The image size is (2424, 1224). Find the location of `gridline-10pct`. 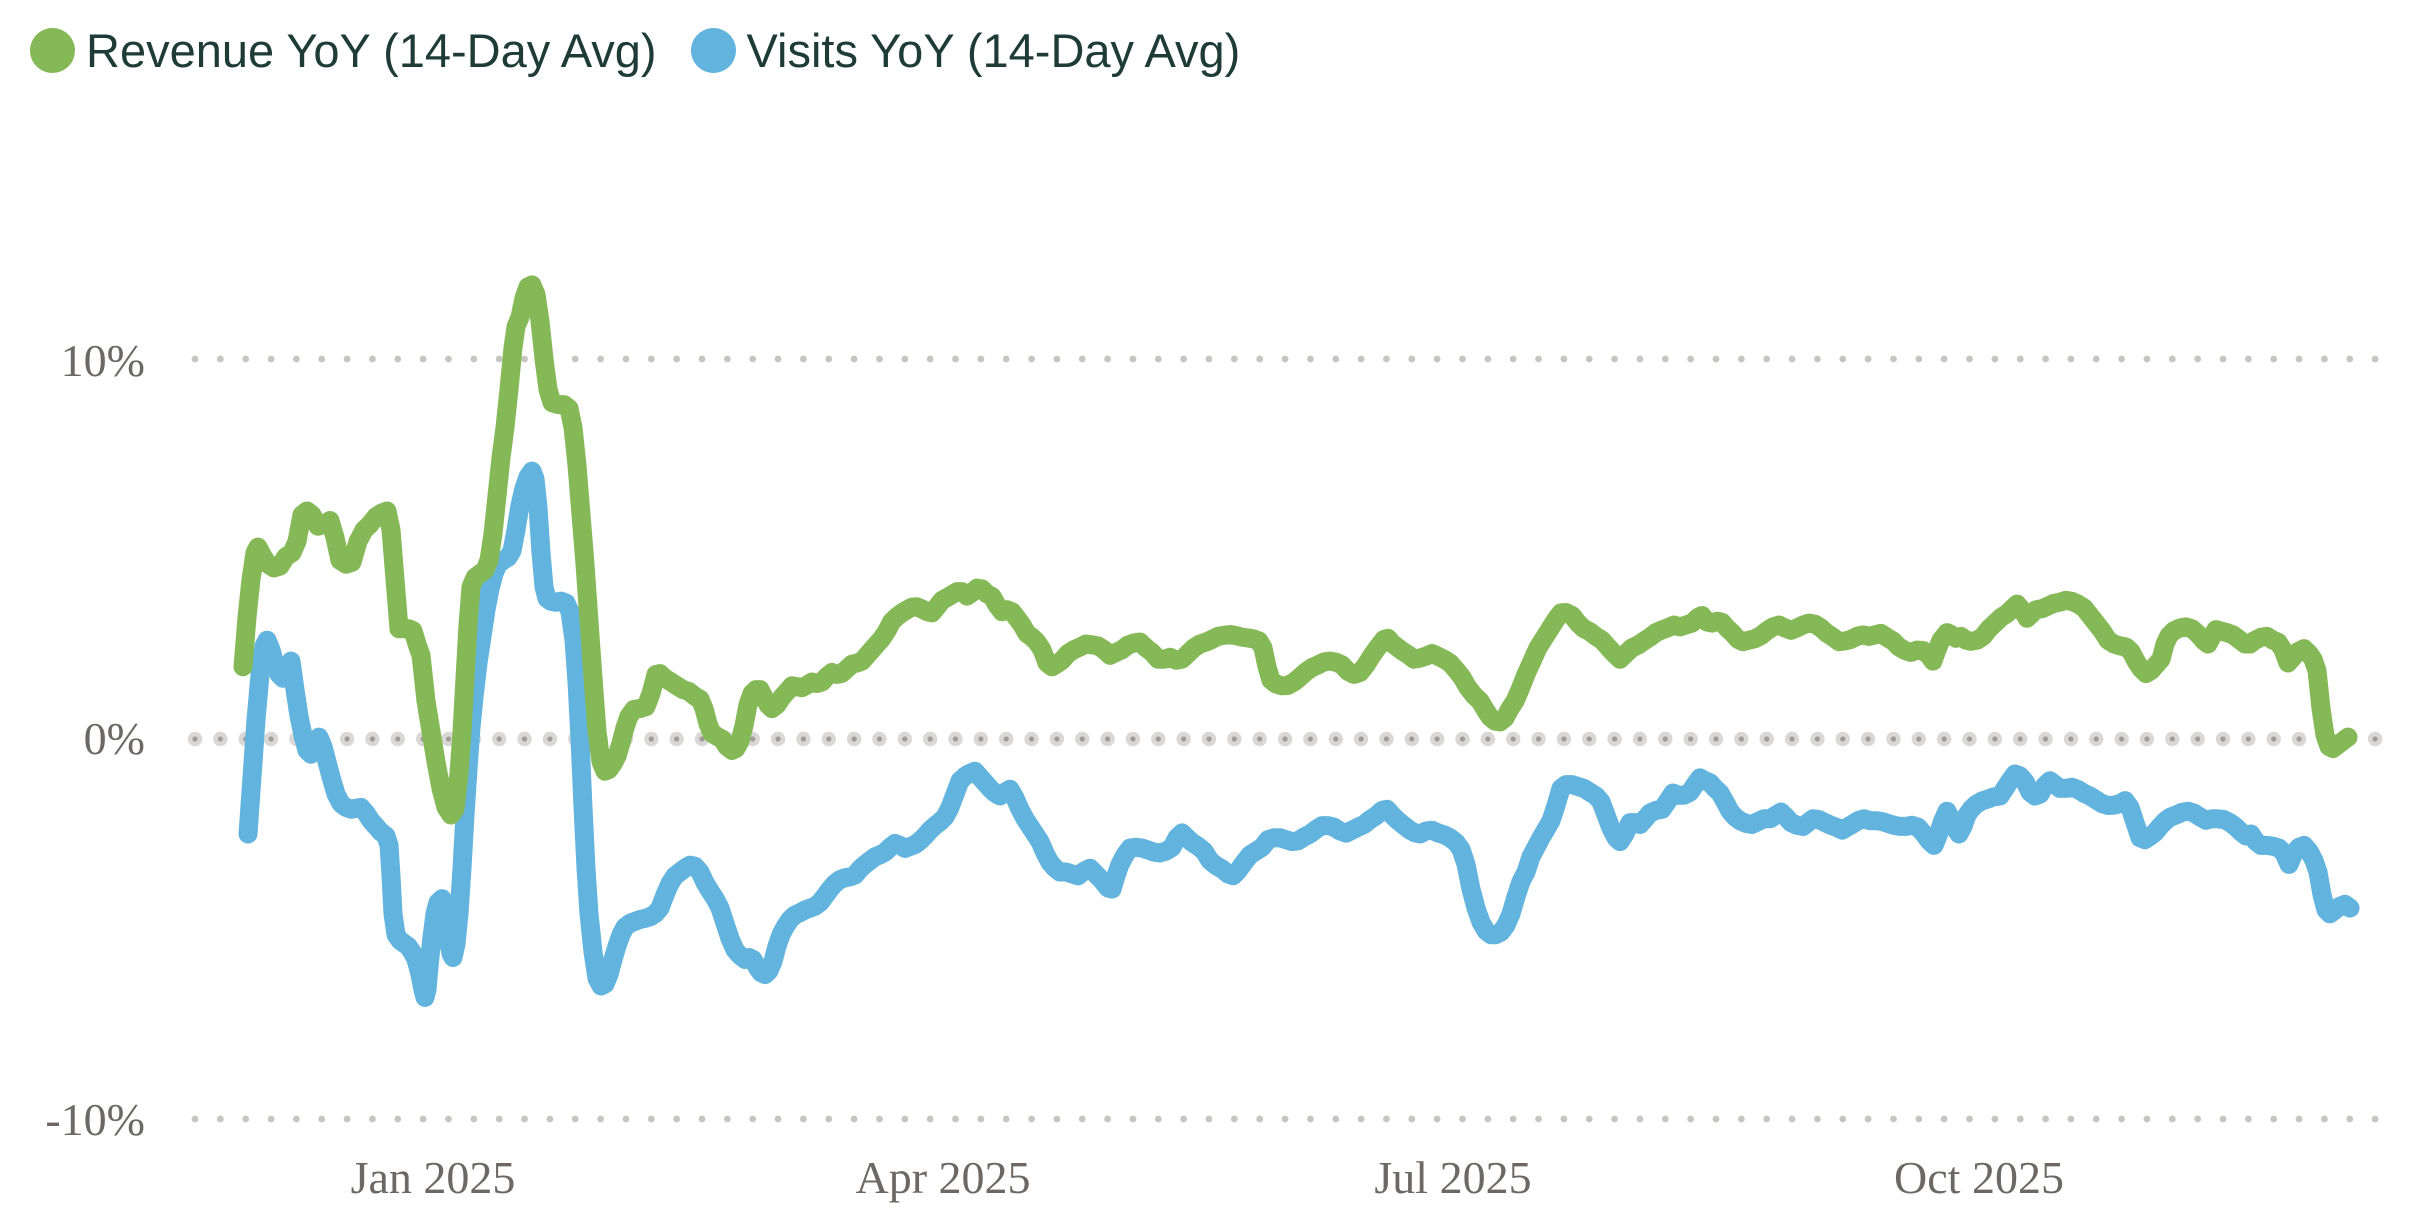

gridline-10pct is located at coordinates (1285, 359).